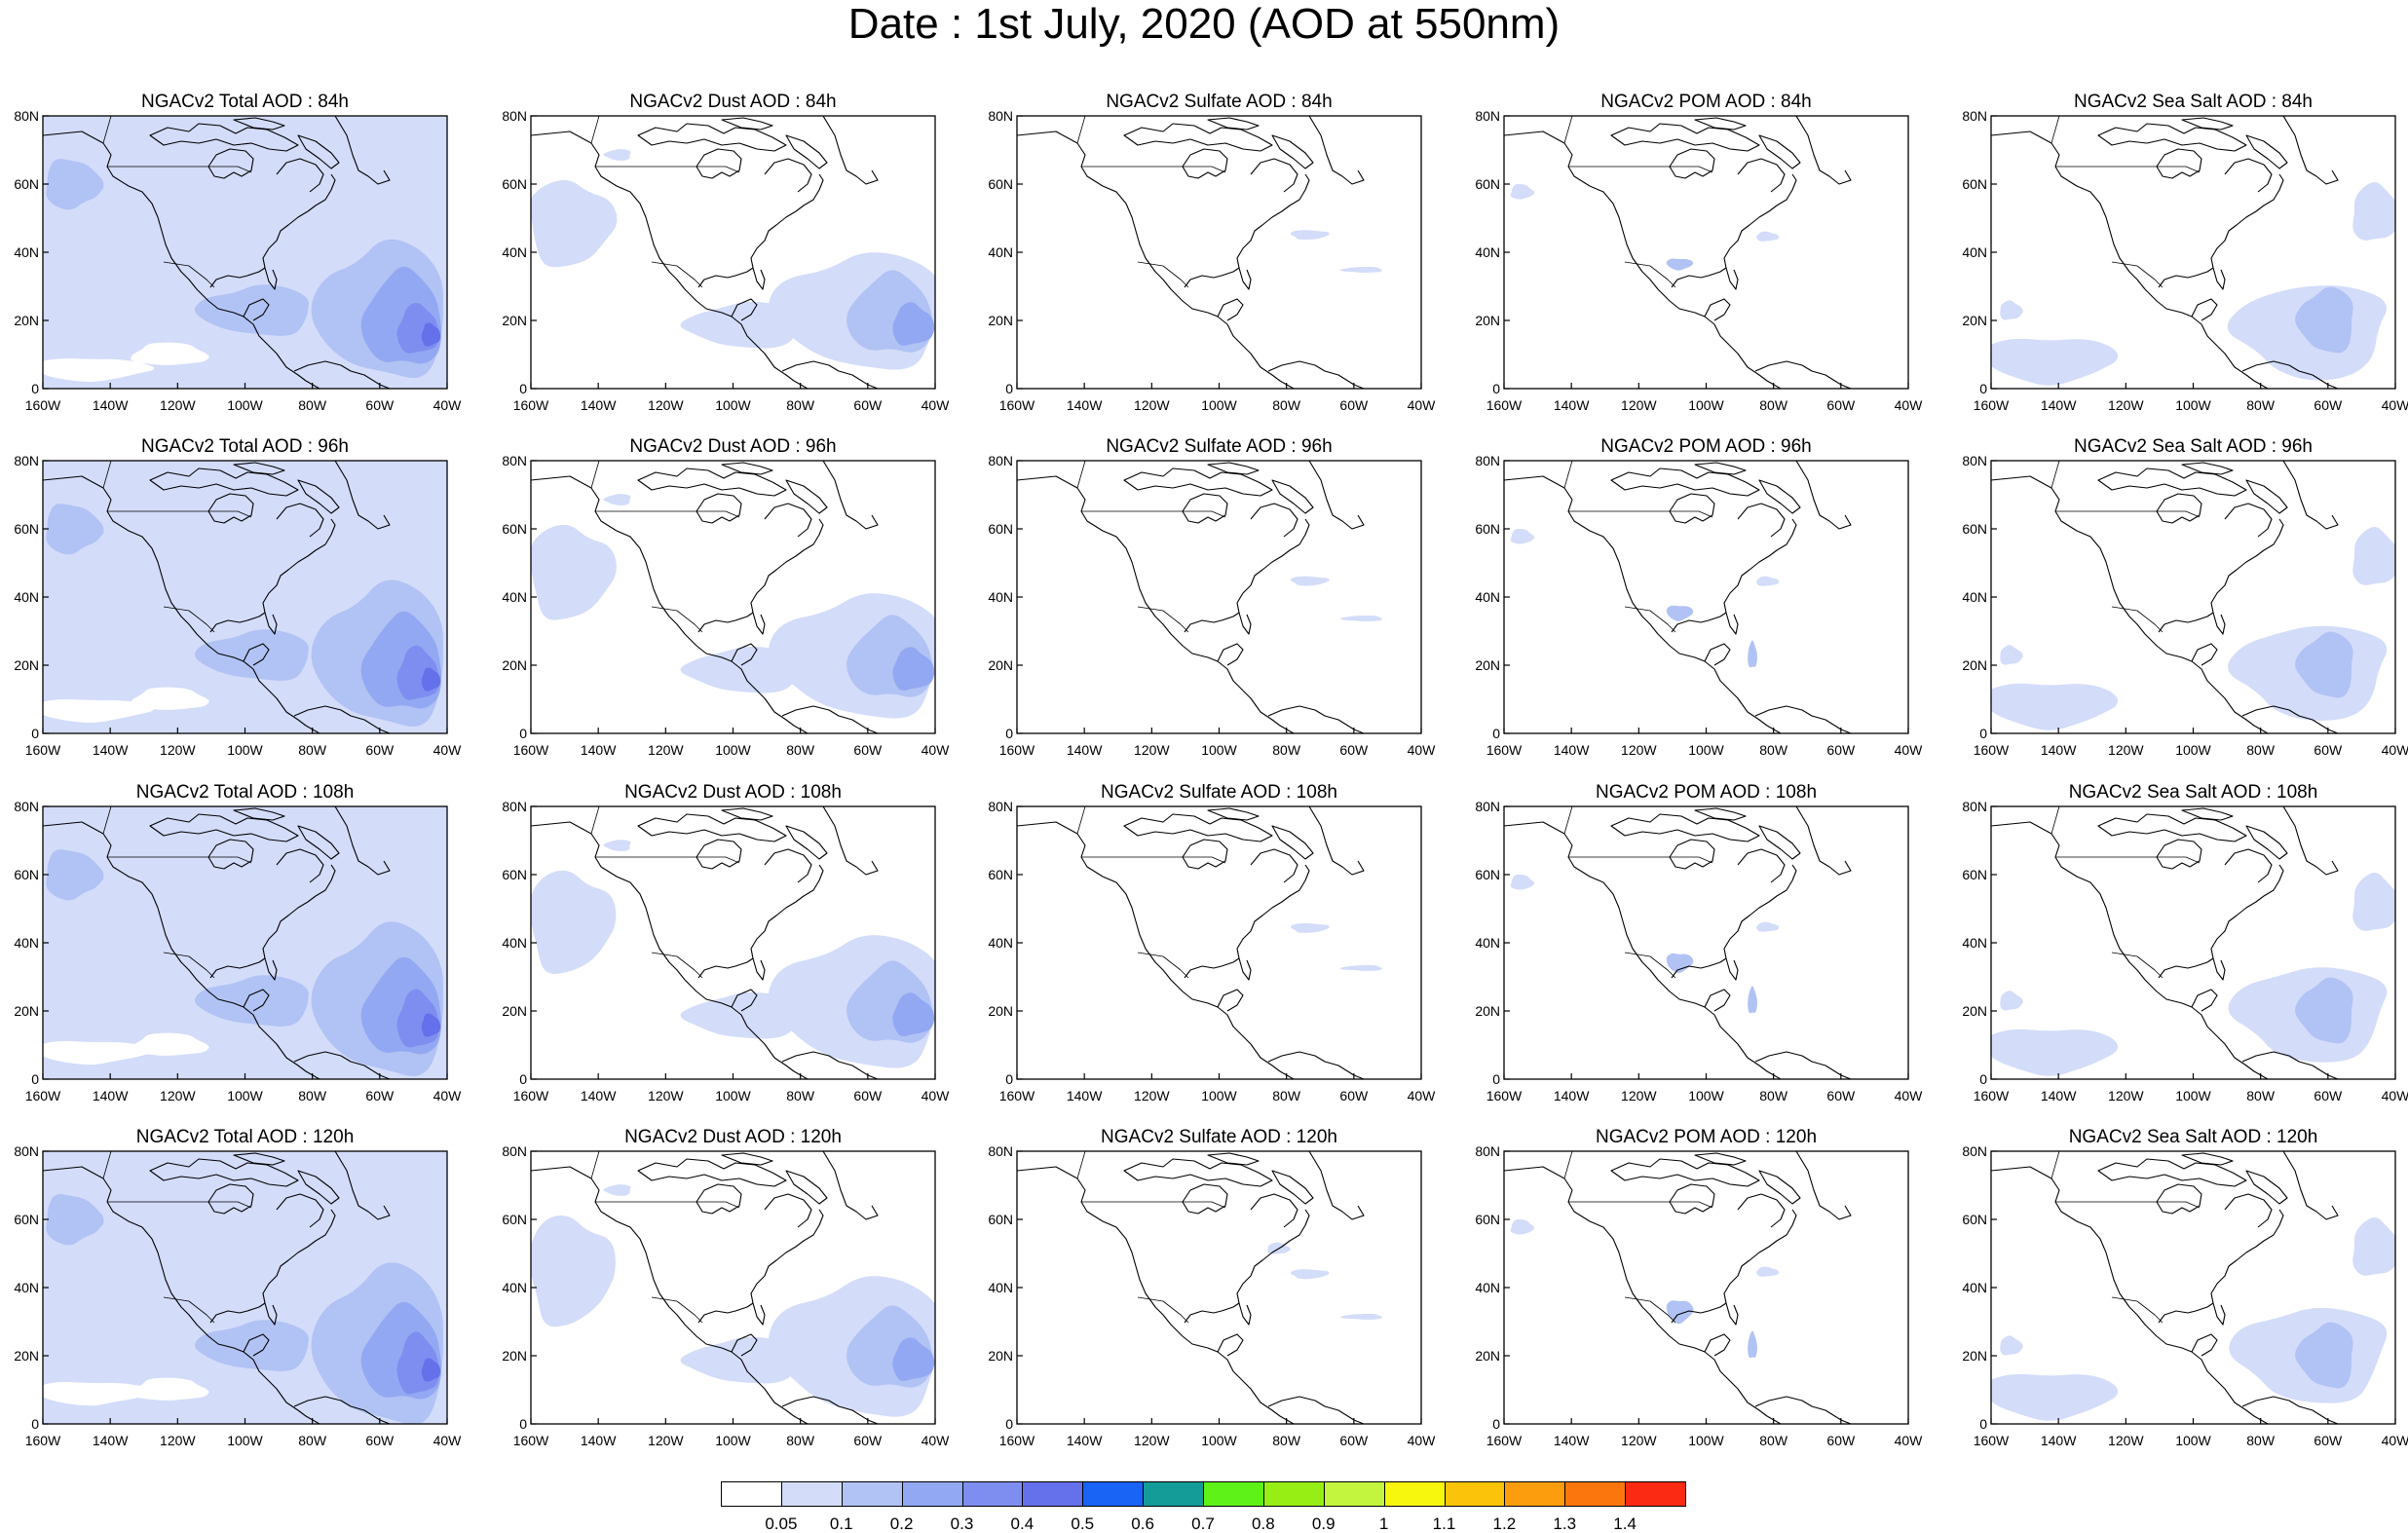  I want to click on aod-field, so click(1336, 251).